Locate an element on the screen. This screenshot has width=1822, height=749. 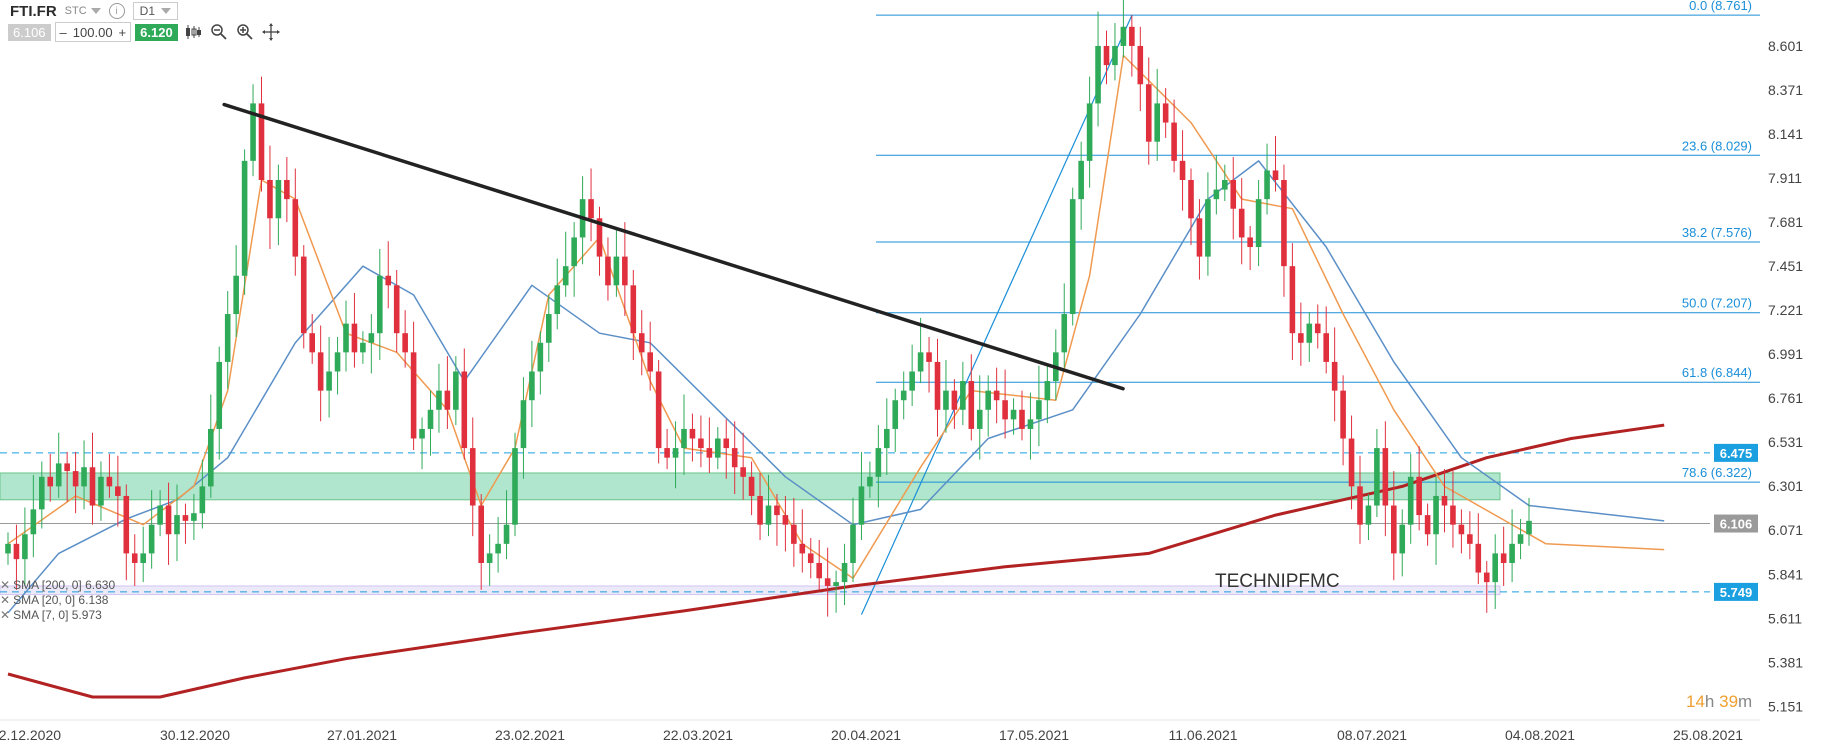
x-tick-label: 17.05.2021 is located at coordinates (1034, 735).